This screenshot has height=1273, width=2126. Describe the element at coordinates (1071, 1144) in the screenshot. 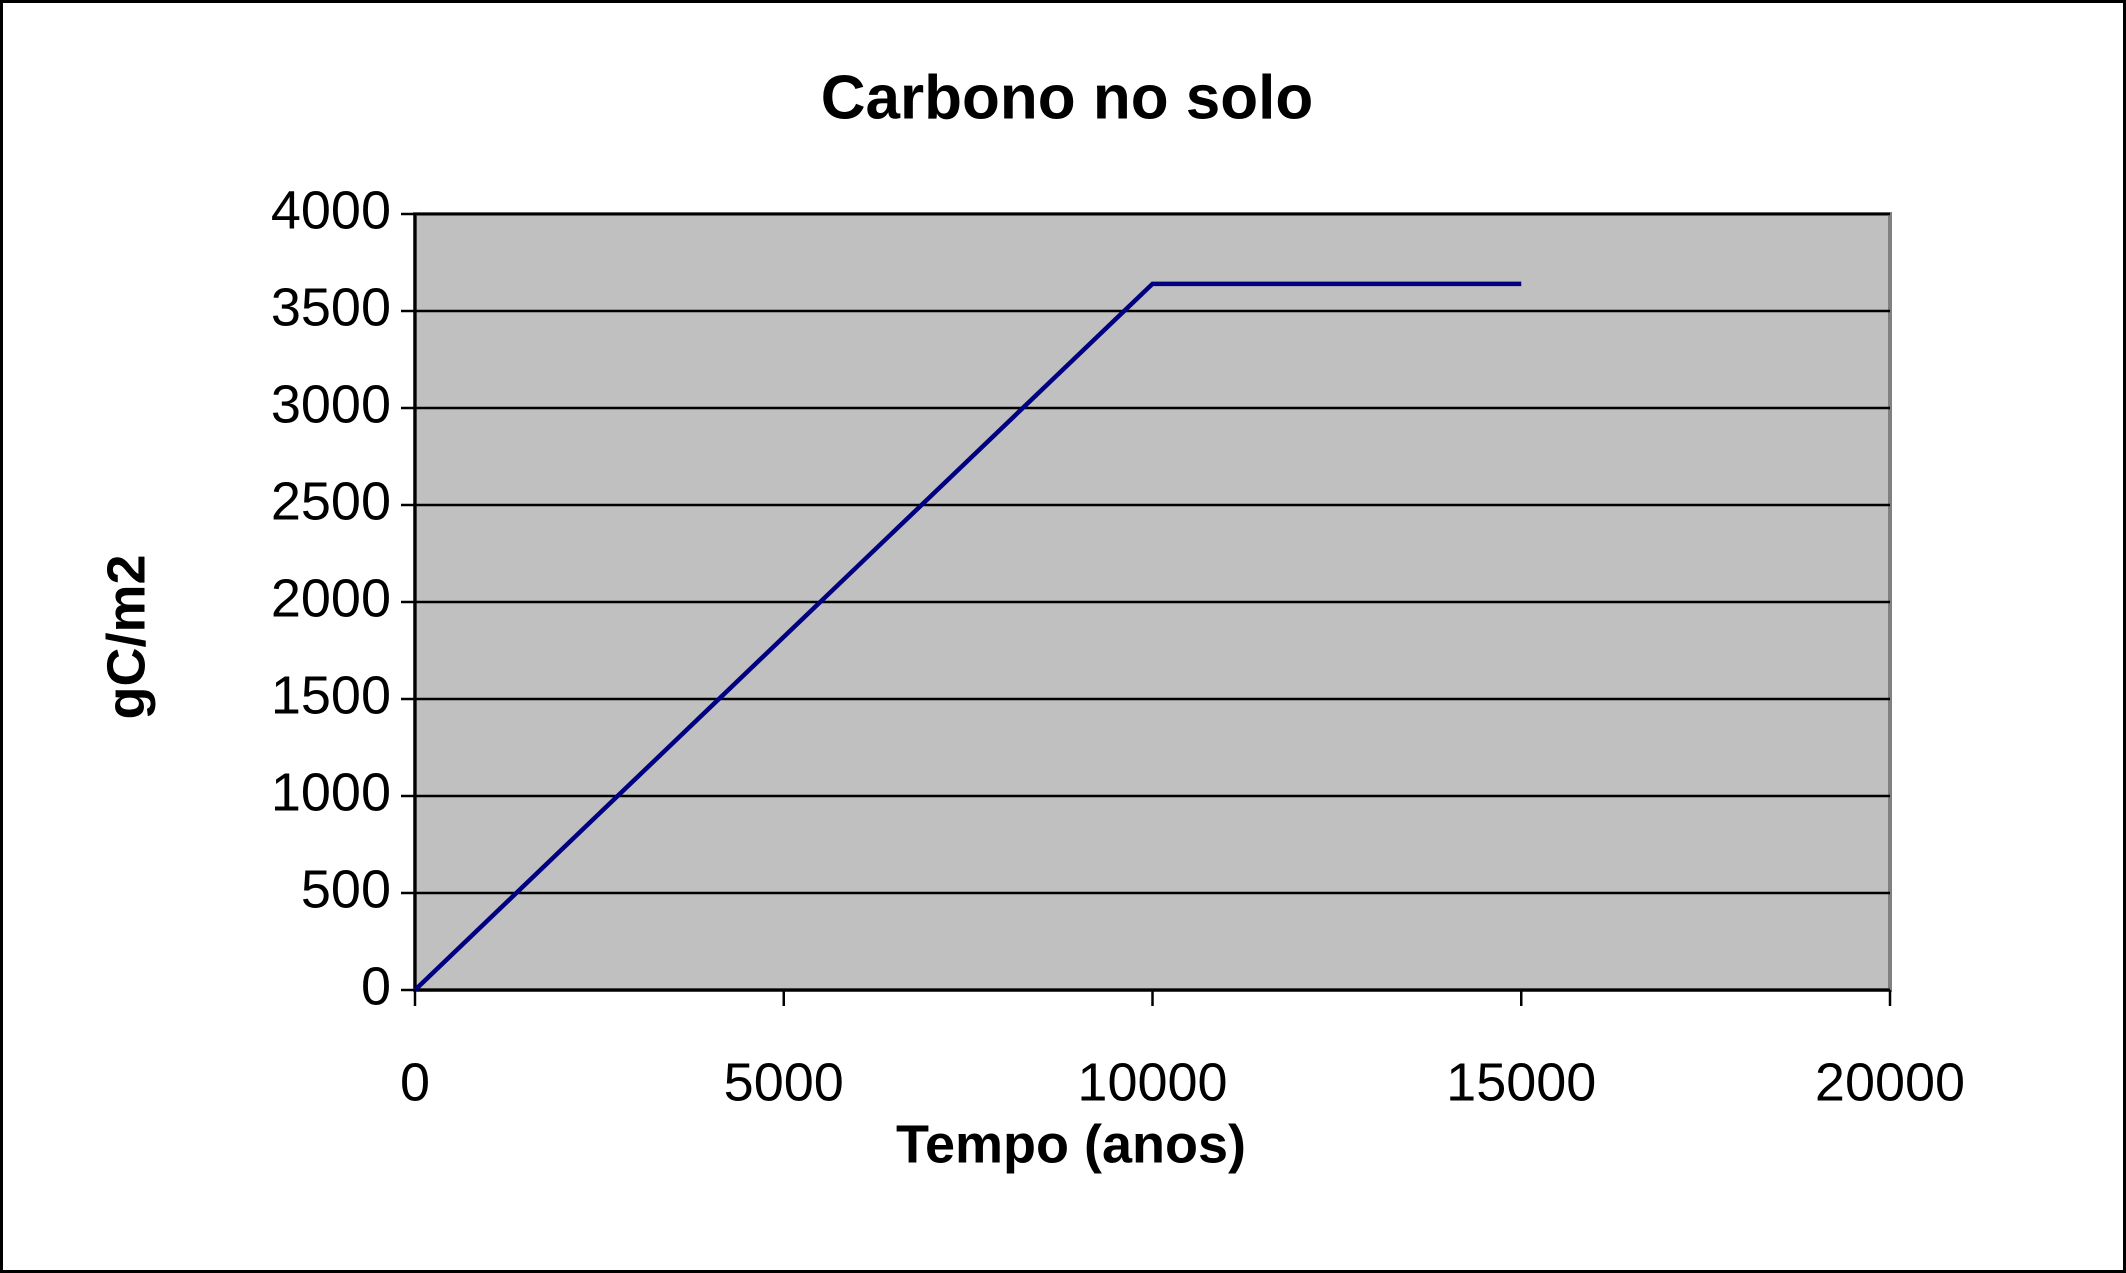

I see `x-axis-label: Tempo (anos)` at that location.